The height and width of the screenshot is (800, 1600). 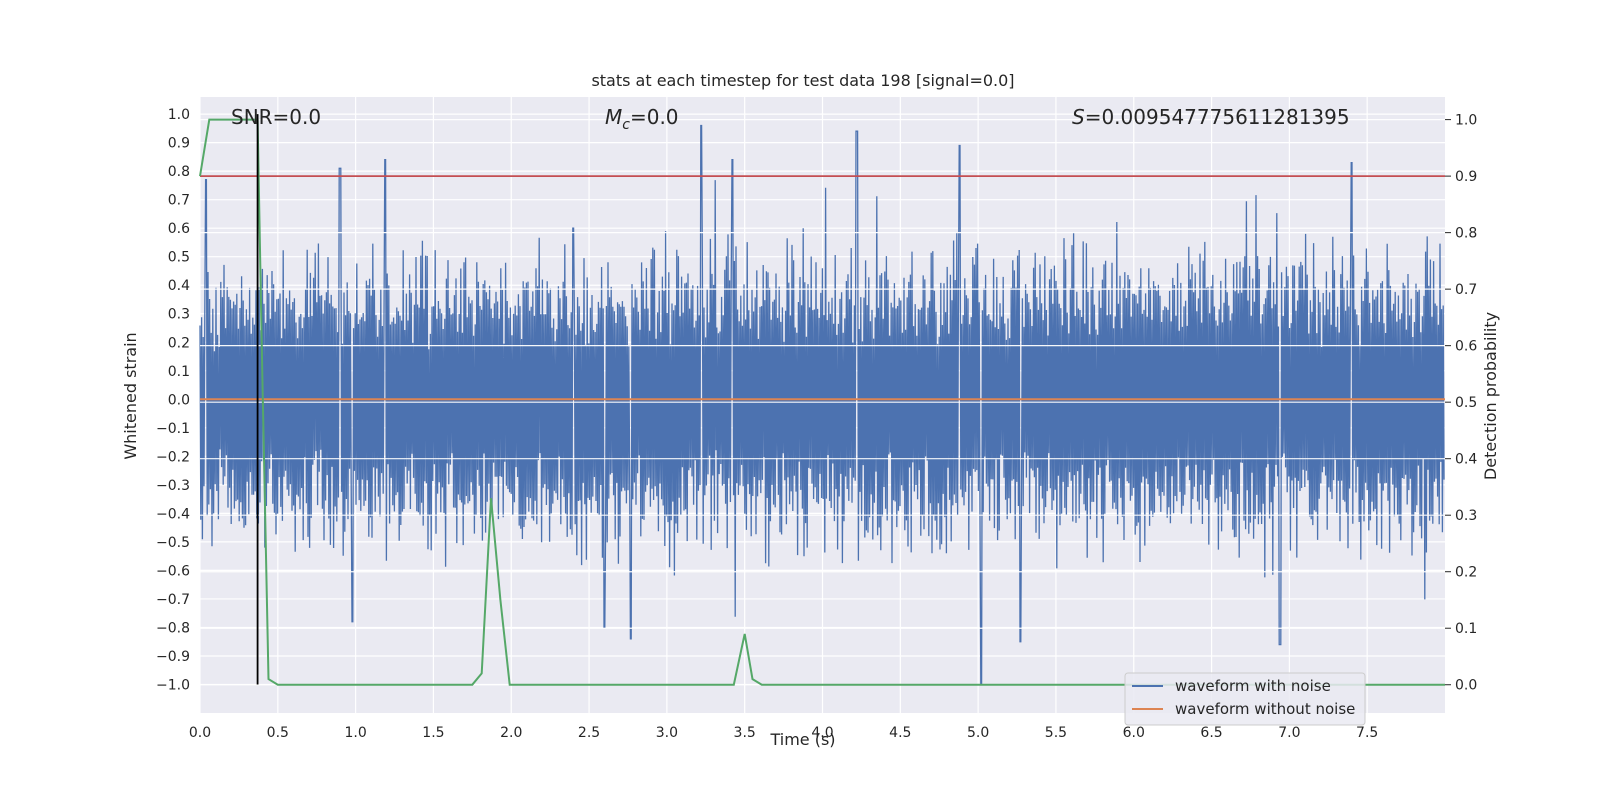 What do you see at coordinates (1289, 733) in the screenshot?
I see `x-tick-label: 7.0` at bounding box center [1289, 733].